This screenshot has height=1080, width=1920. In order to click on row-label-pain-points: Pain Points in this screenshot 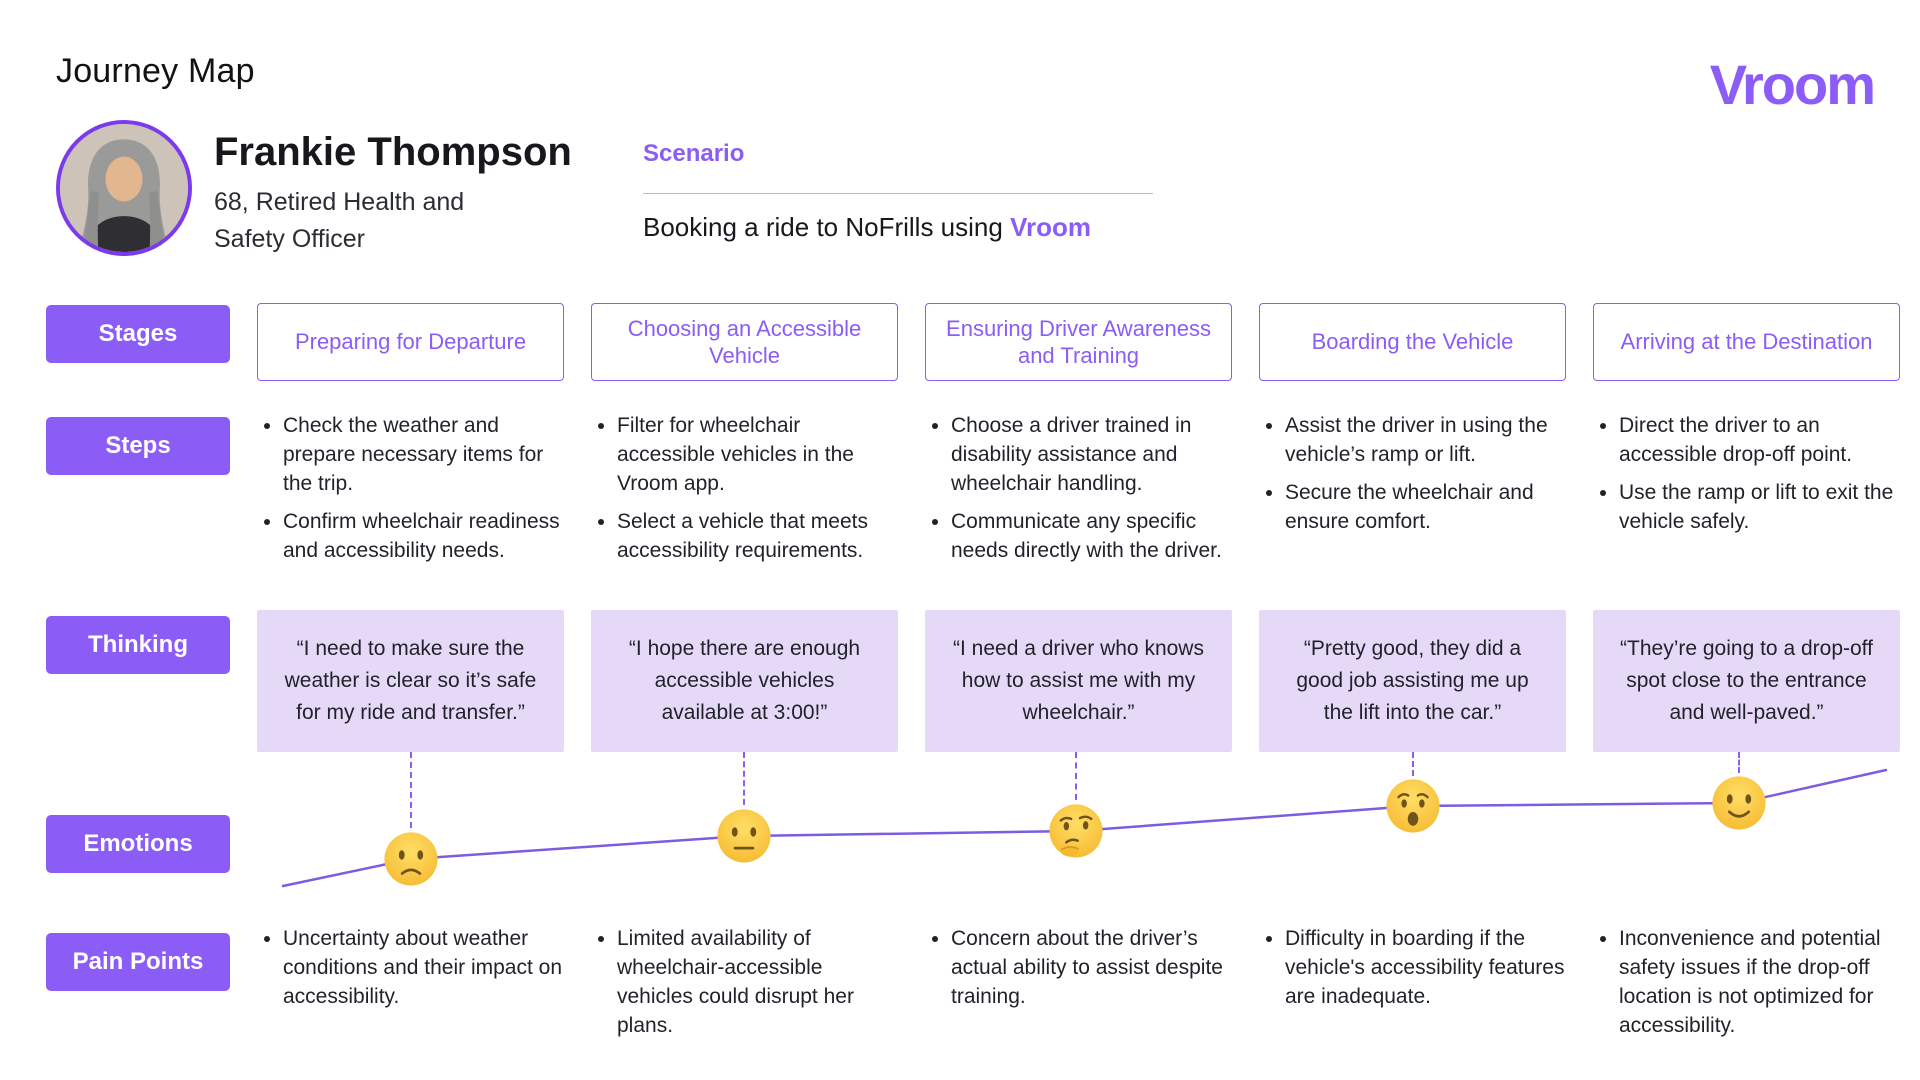, I will do `click(138, 962)`.